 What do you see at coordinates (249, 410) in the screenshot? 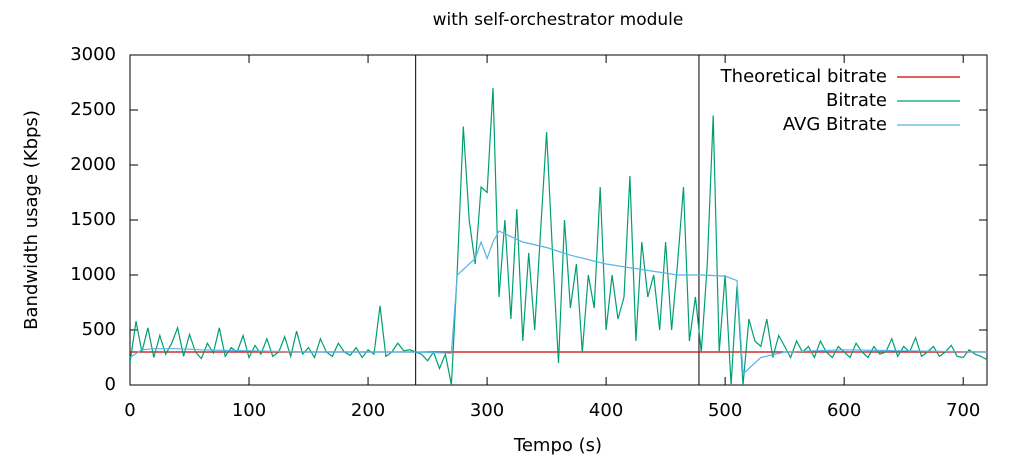
I see `x-tick-label: 100` at bounding box center [249, 410].